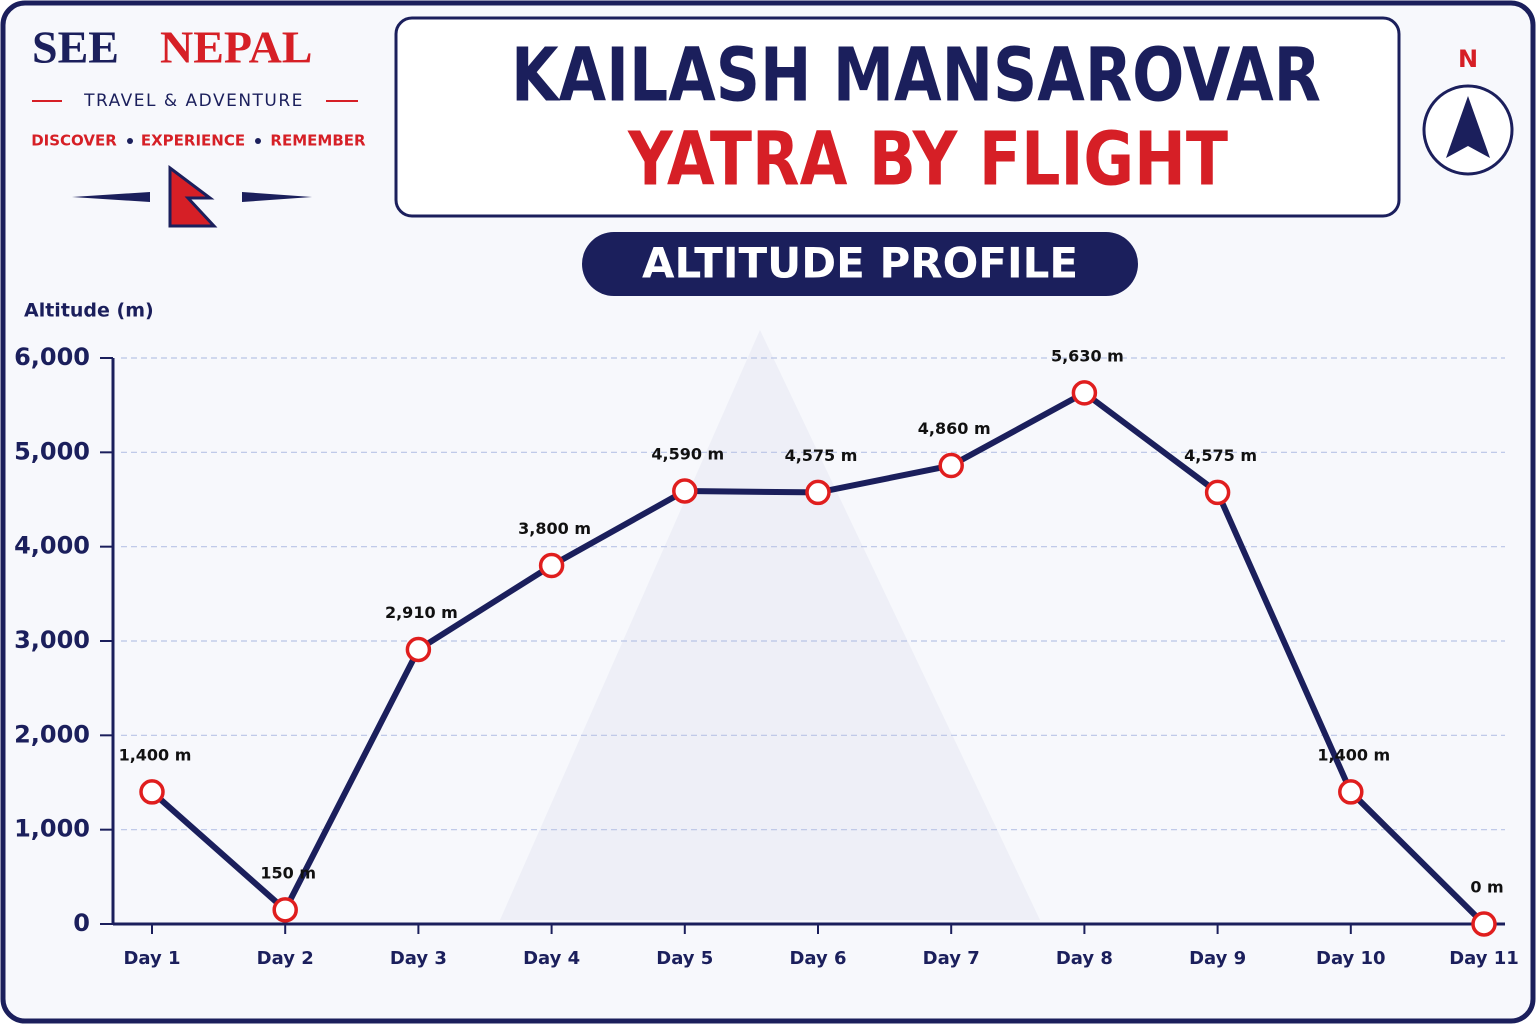 The width and height of the screenshot is (1536, 1024). I want to click on x-tick-label: Day 5, so click(684, 958).